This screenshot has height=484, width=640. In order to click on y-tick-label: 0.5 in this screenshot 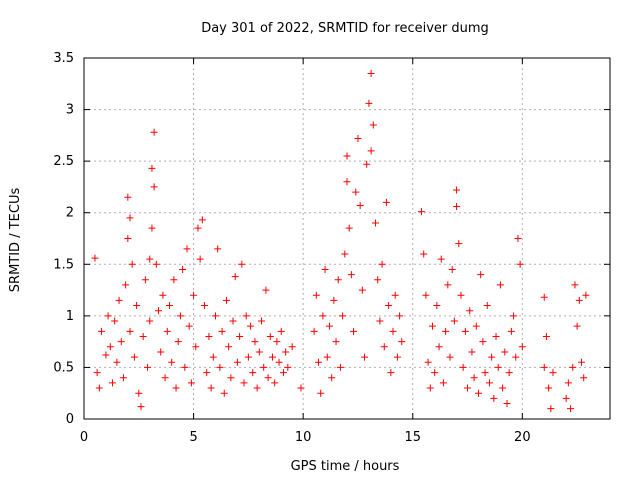, I will do `click(63, 367)`.